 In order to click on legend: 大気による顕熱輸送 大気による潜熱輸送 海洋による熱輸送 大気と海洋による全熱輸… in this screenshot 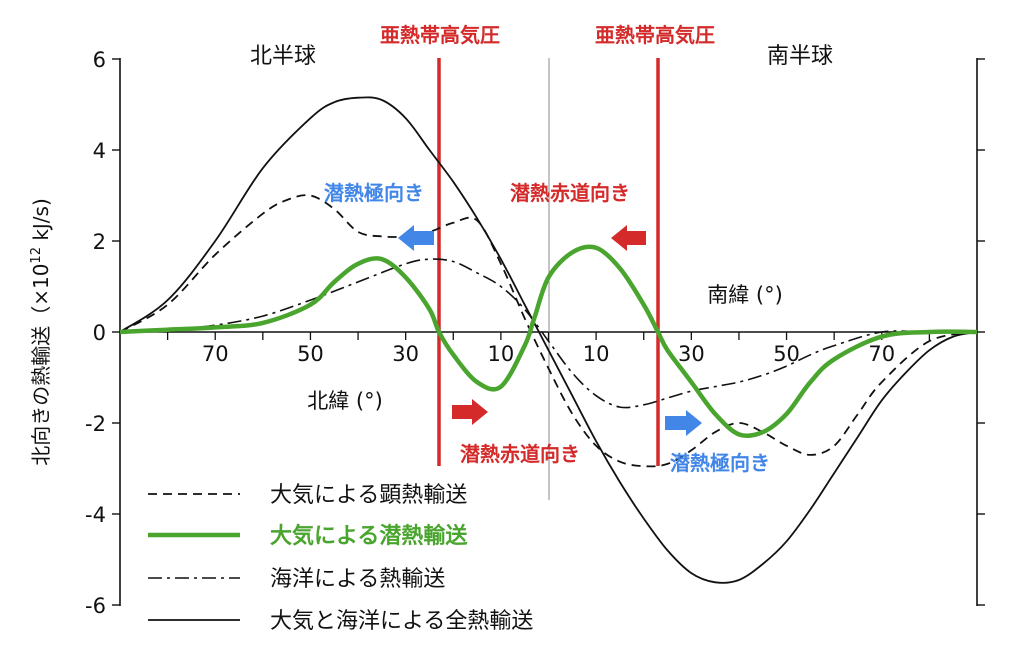, I will do `click(340, 558)`.